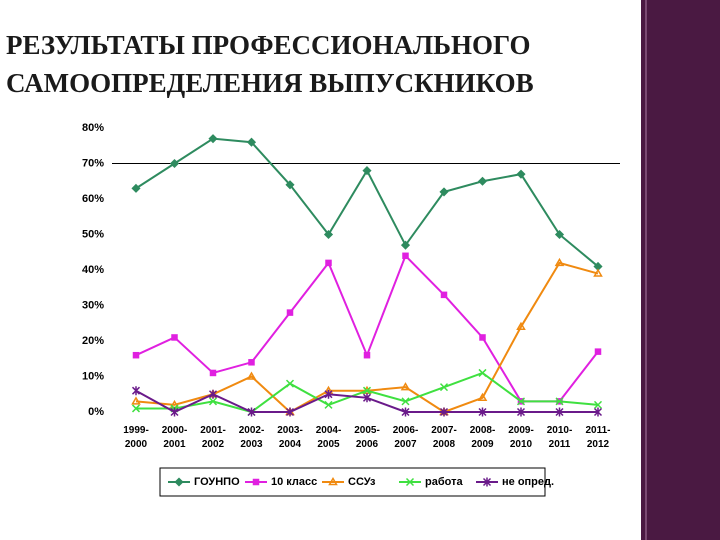 Image resolution: width=720 pixels, height=540 pixels. Describe the element at coordinates (213, 437) in the screenshot. I see `x-tick-label: 2001- 2002` at that location.